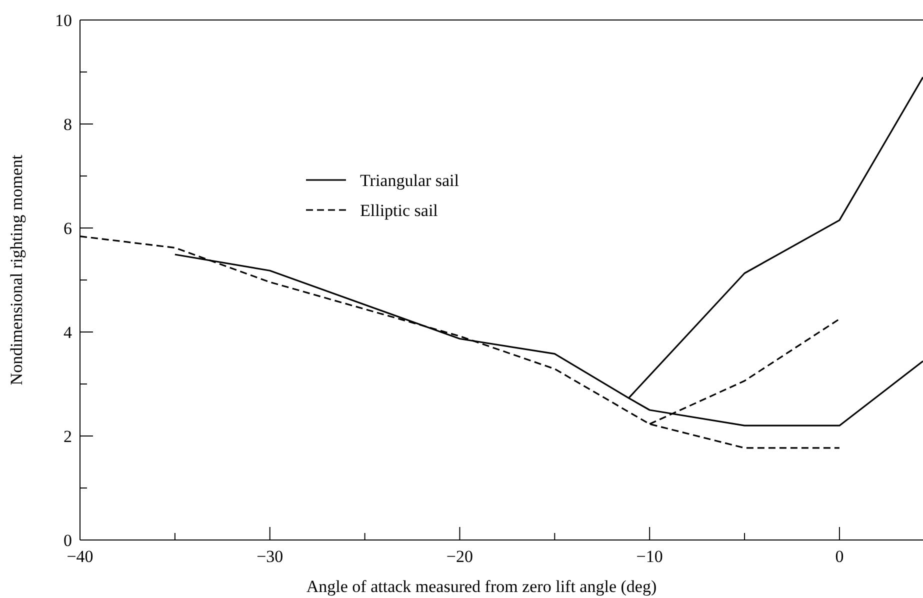 The height and width of the screenshot is (598, 923). What do you see at coordinates (839, 556) in the screenshot?
I see `x-tick-label: 0` at bounding box center [839, 556].